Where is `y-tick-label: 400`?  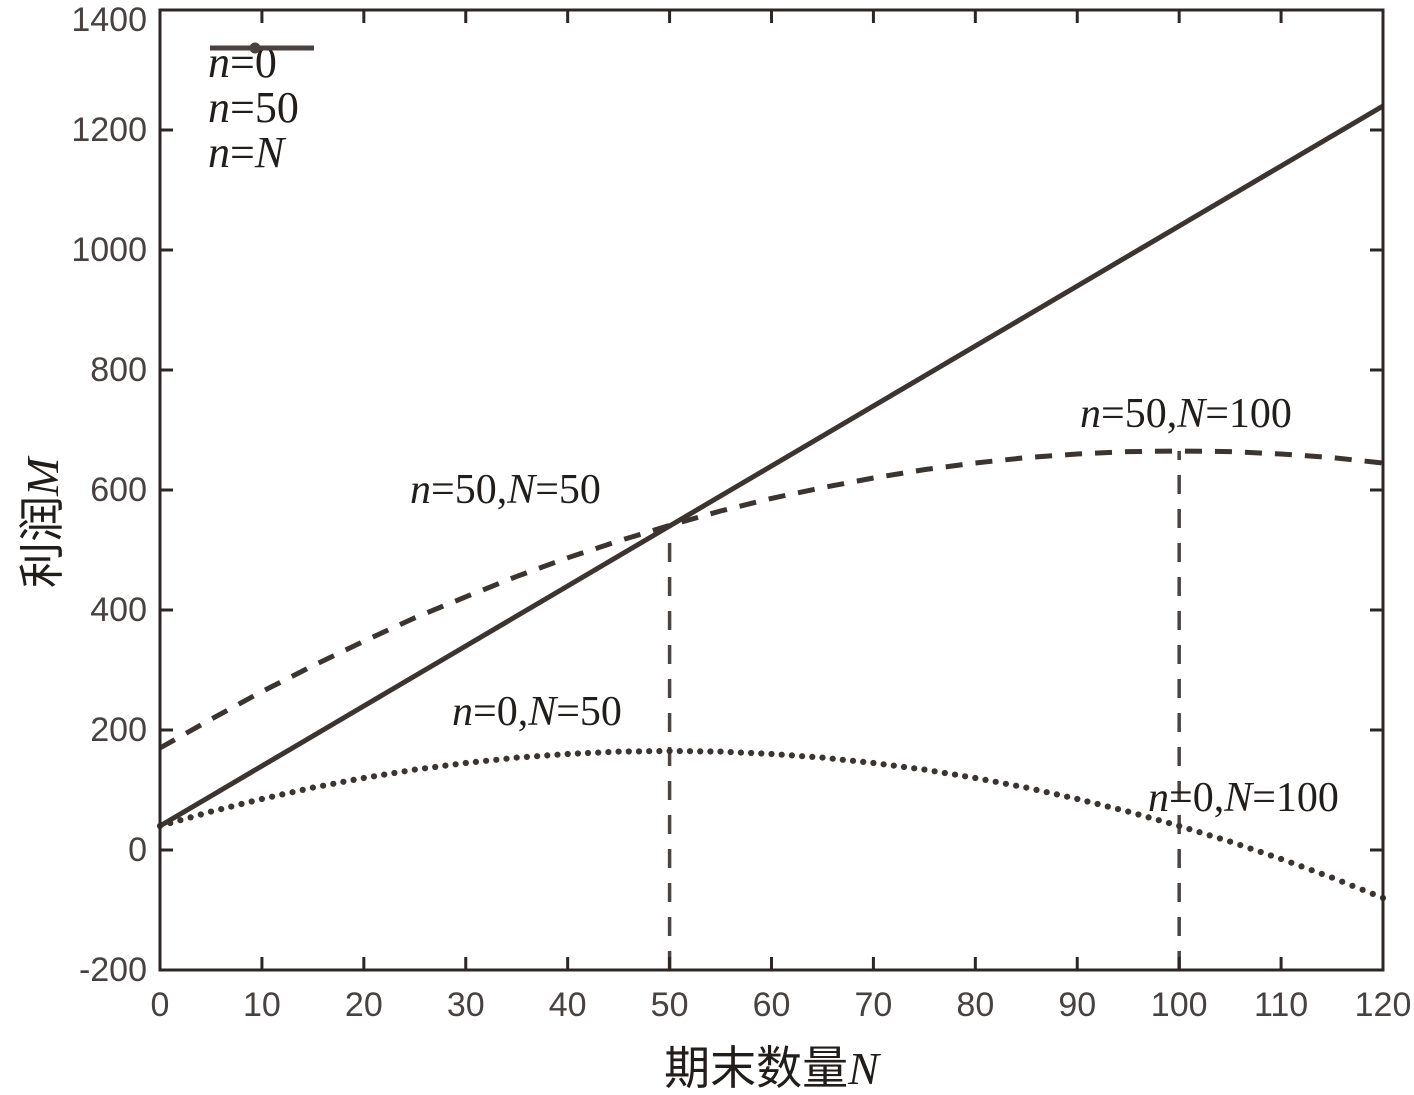
y-tick-label: 400 is located at coordinates (118, 610).